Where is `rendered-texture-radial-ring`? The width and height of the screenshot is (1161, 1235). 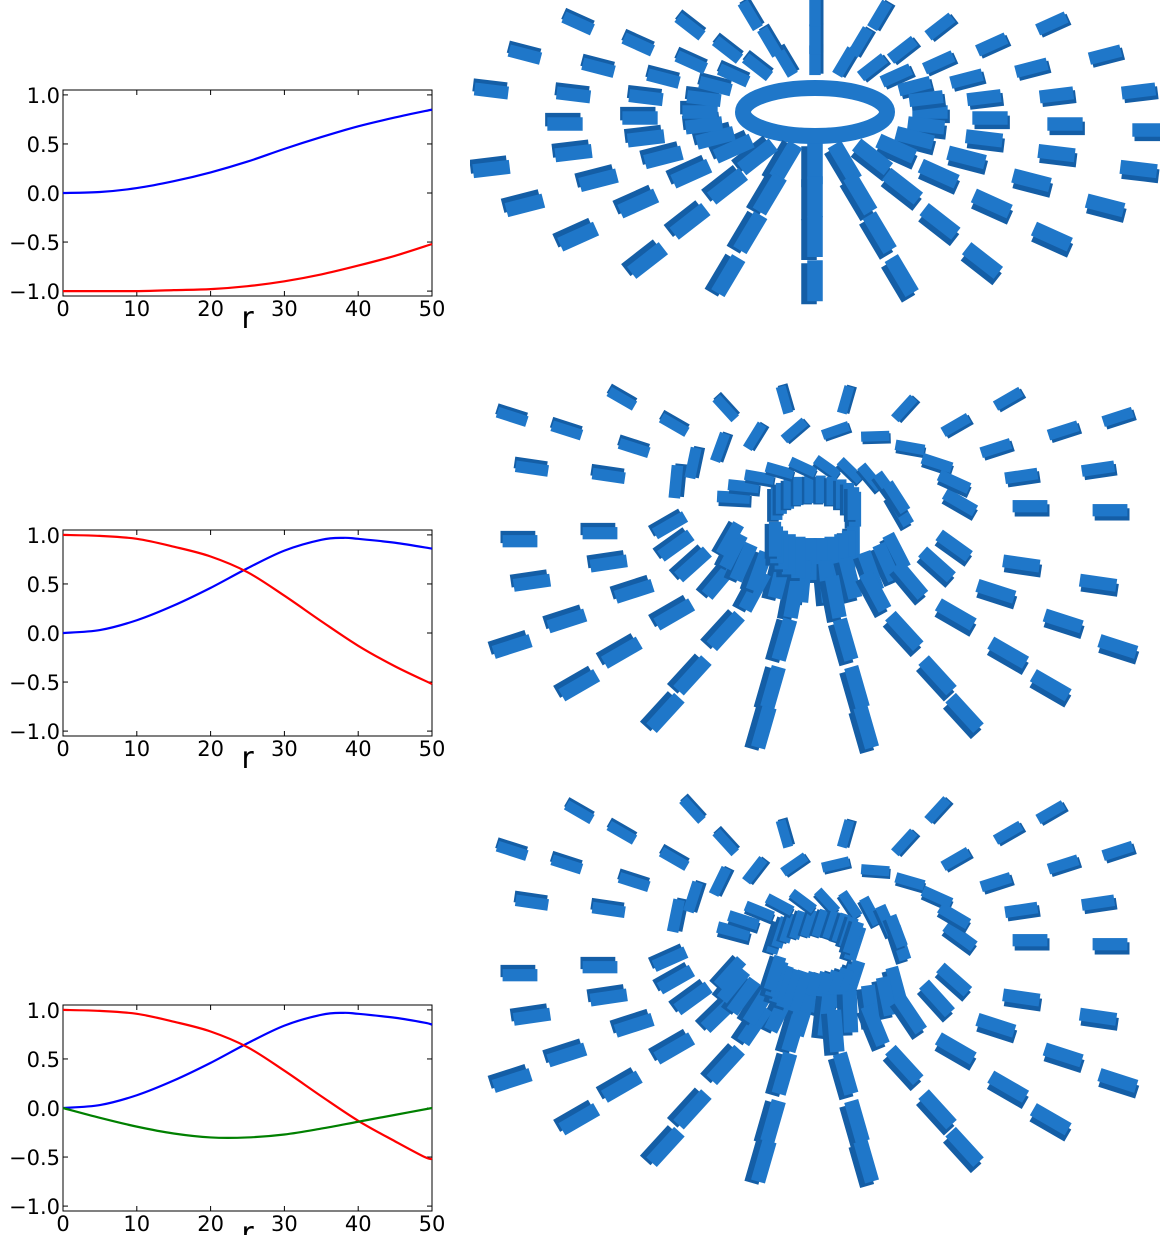
rendered-texture-radial-ring is located at coordinates (815, 152).